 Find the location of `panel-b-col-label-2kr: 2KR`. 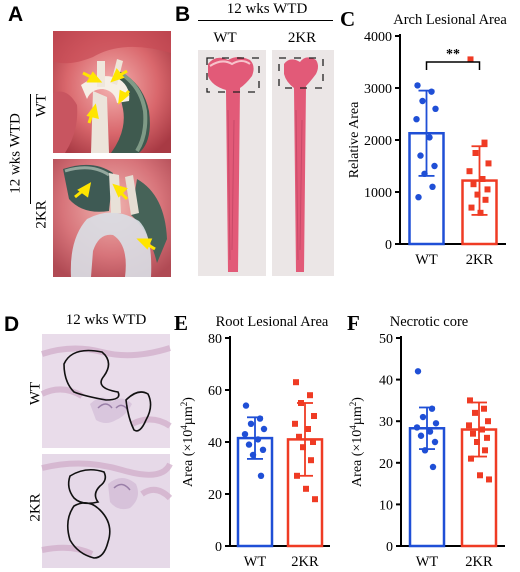

panel-b-col-label-2kr: 2KR is located at coordinates (302, 38).